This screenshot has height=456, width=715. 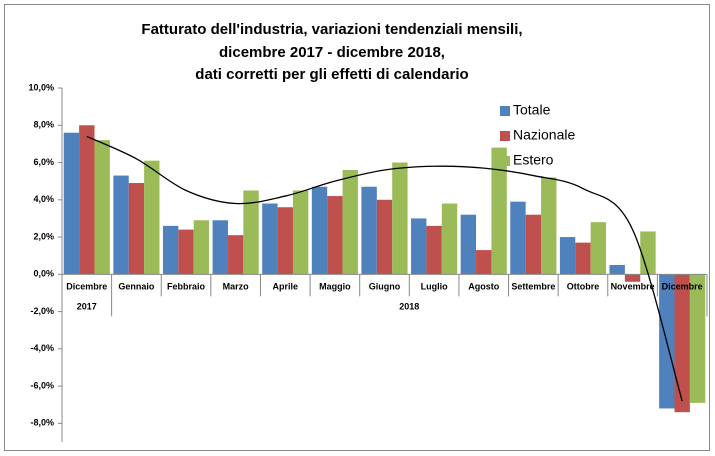 What do you see at coordinates (42, 311) in the screenshot?
I see `y-tick-label: -2,0%` at bounding box center [42, 311].